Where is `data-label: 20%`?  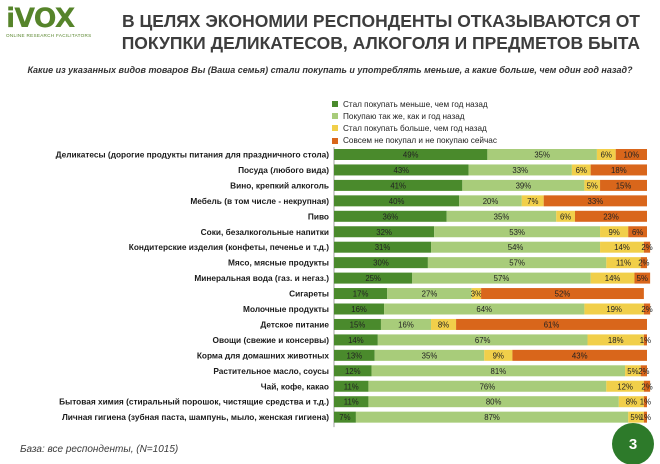
data-label: 20% is located at coordinates (491, 201).